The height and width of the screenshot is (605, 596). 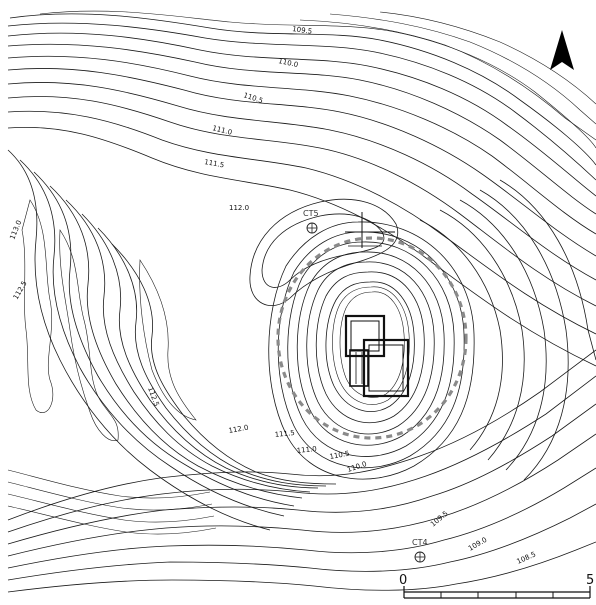 I want to click on contour-group-mound, so click(x=371, y=350).